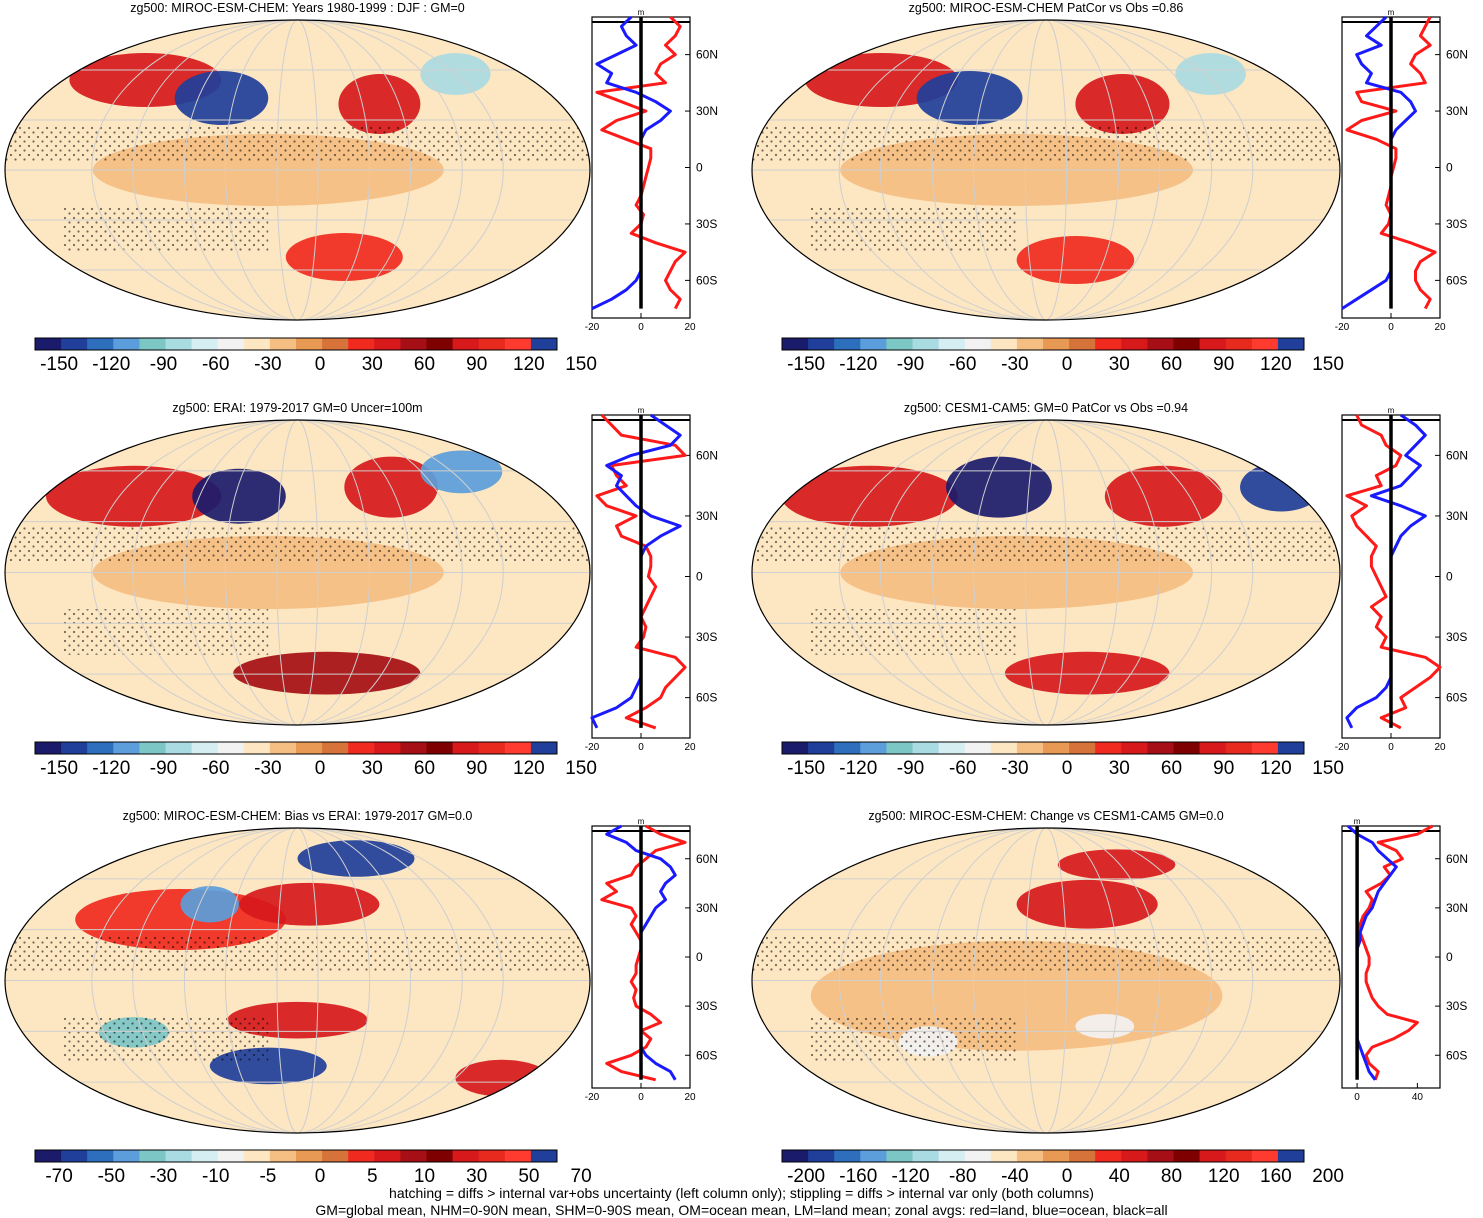  I want to click on colorbar-label: -5, so click(267, 1176).